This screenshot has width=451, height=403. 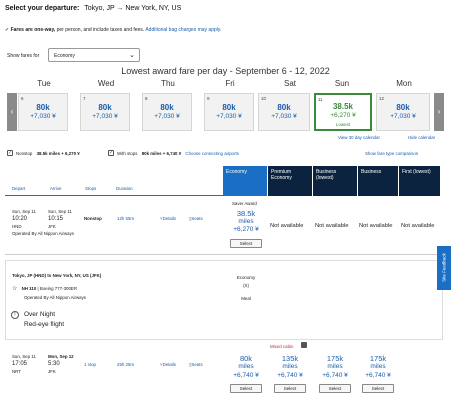 I want to click on fare-amount: 80k, so click(x=246, y=358).